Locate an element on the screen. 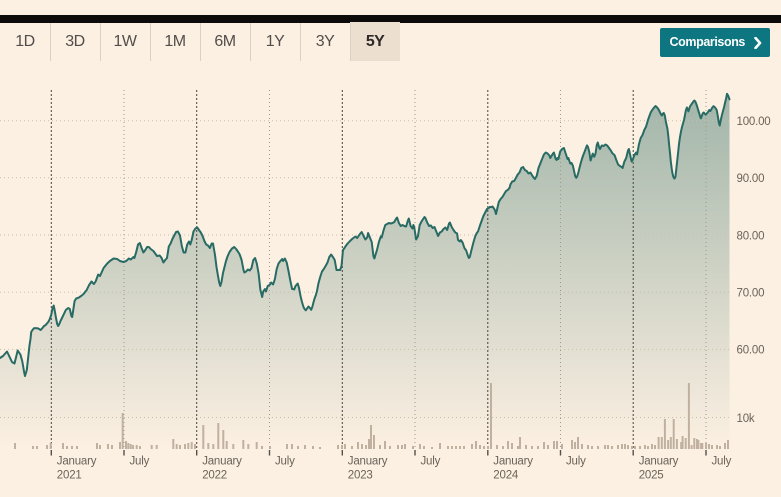 This screenshot has width=781, height=497. svg-text: 80.00 is located at coordinates (751, 236).